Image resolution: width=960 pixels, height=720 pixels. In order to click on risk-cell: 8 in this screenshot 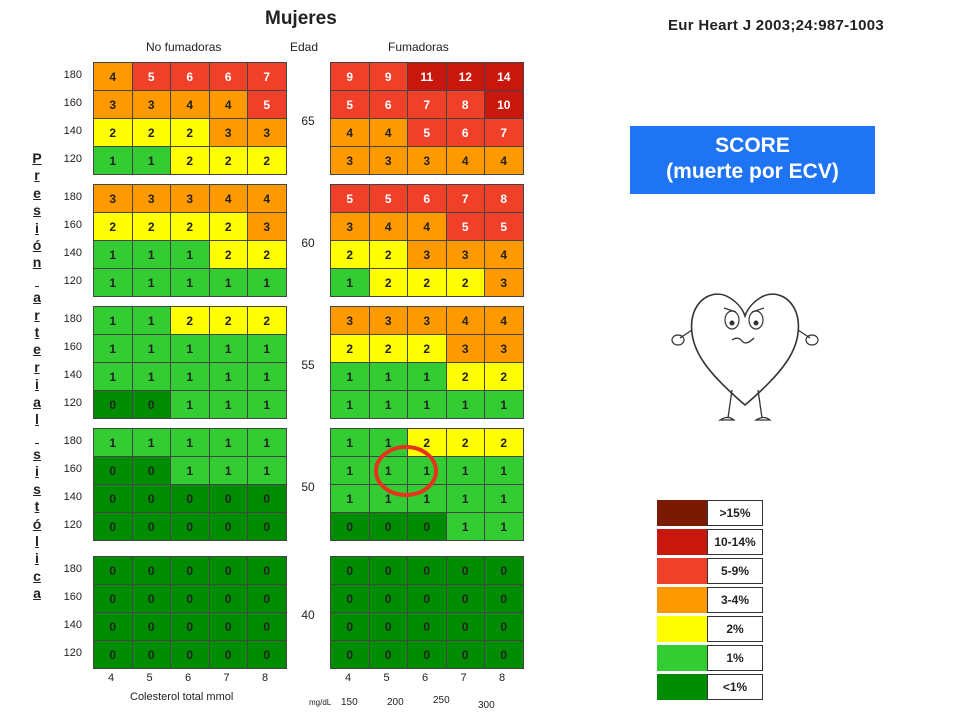, I will do `click(504, 198)`.